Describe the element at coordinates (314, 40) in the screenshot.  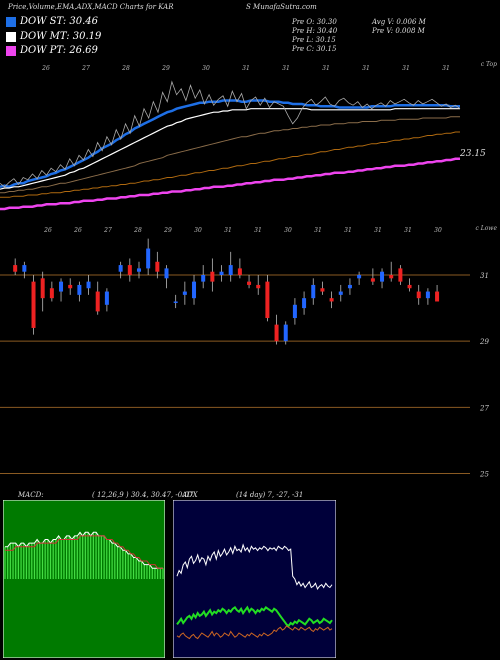
I see `stat-low: Pre L: 30.15` at that location.